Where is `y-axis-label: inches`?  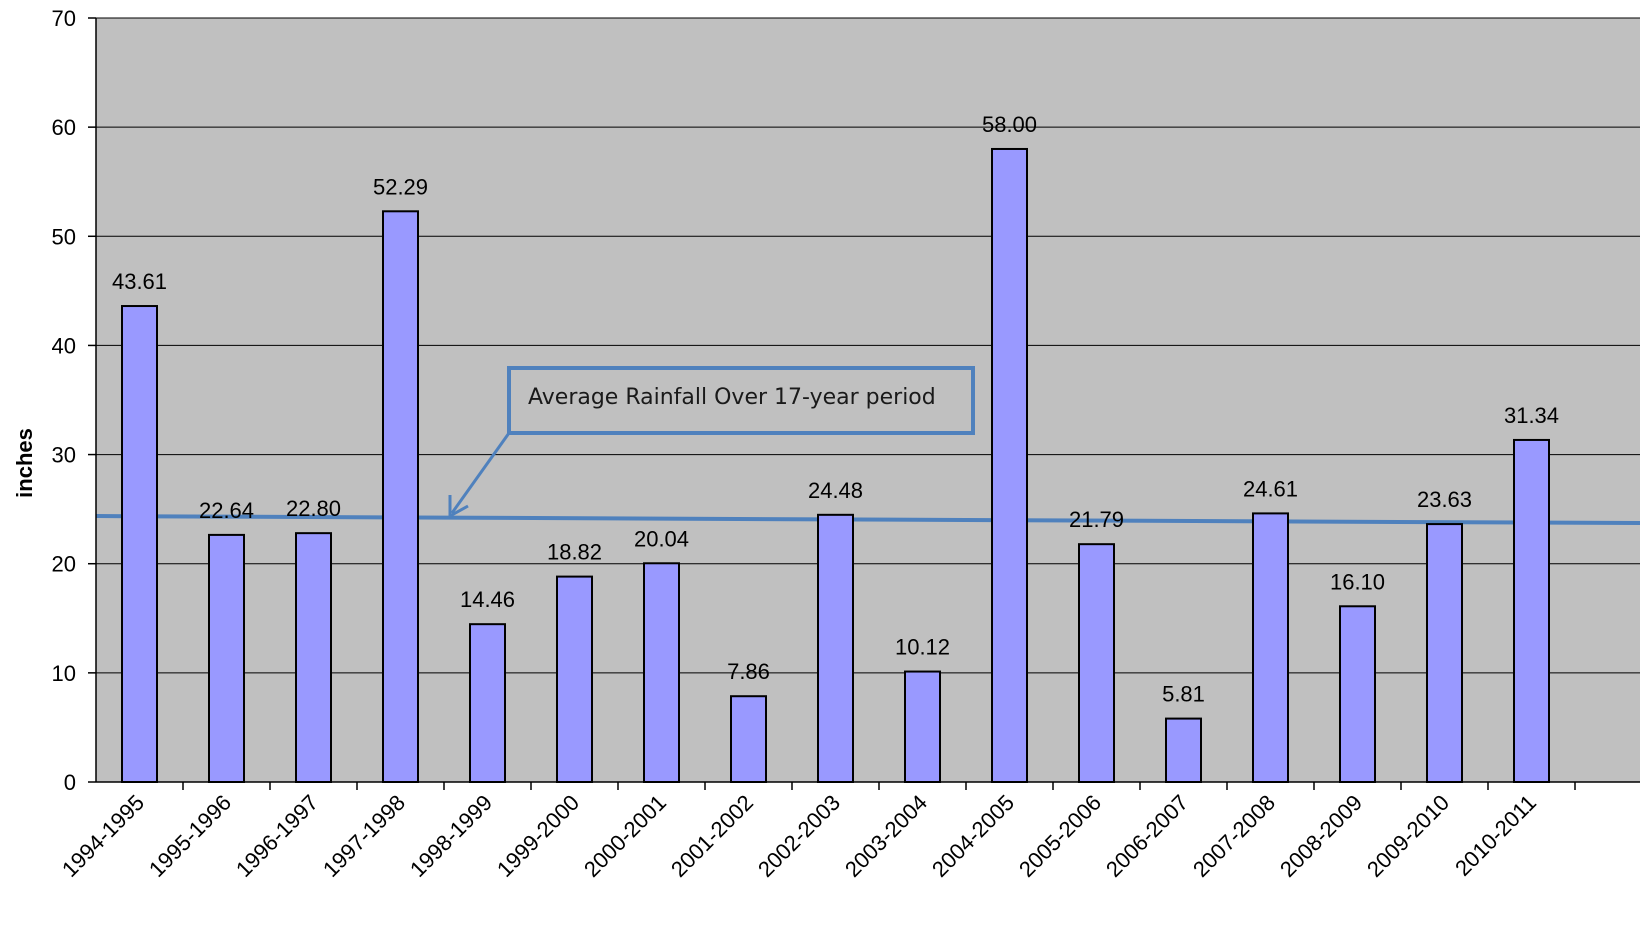 y-axis-label: inches is located at coordinates (24, 463).